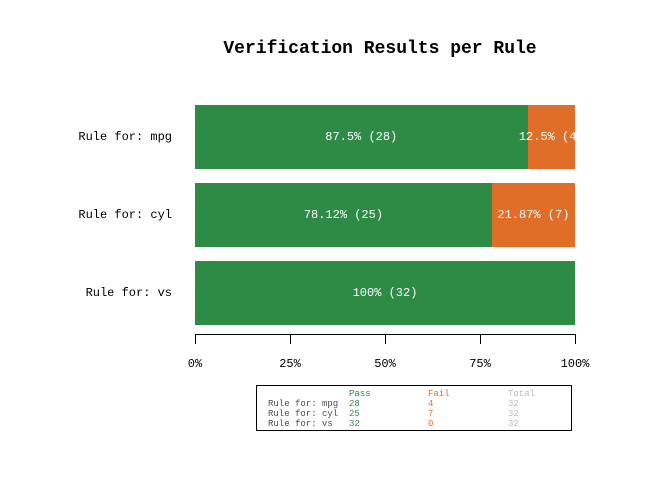 This screenshot has width=672, height=480. Describe the element at coordinates (431, 424) in the screenshot. I see `cell-fail: 0` at that location.